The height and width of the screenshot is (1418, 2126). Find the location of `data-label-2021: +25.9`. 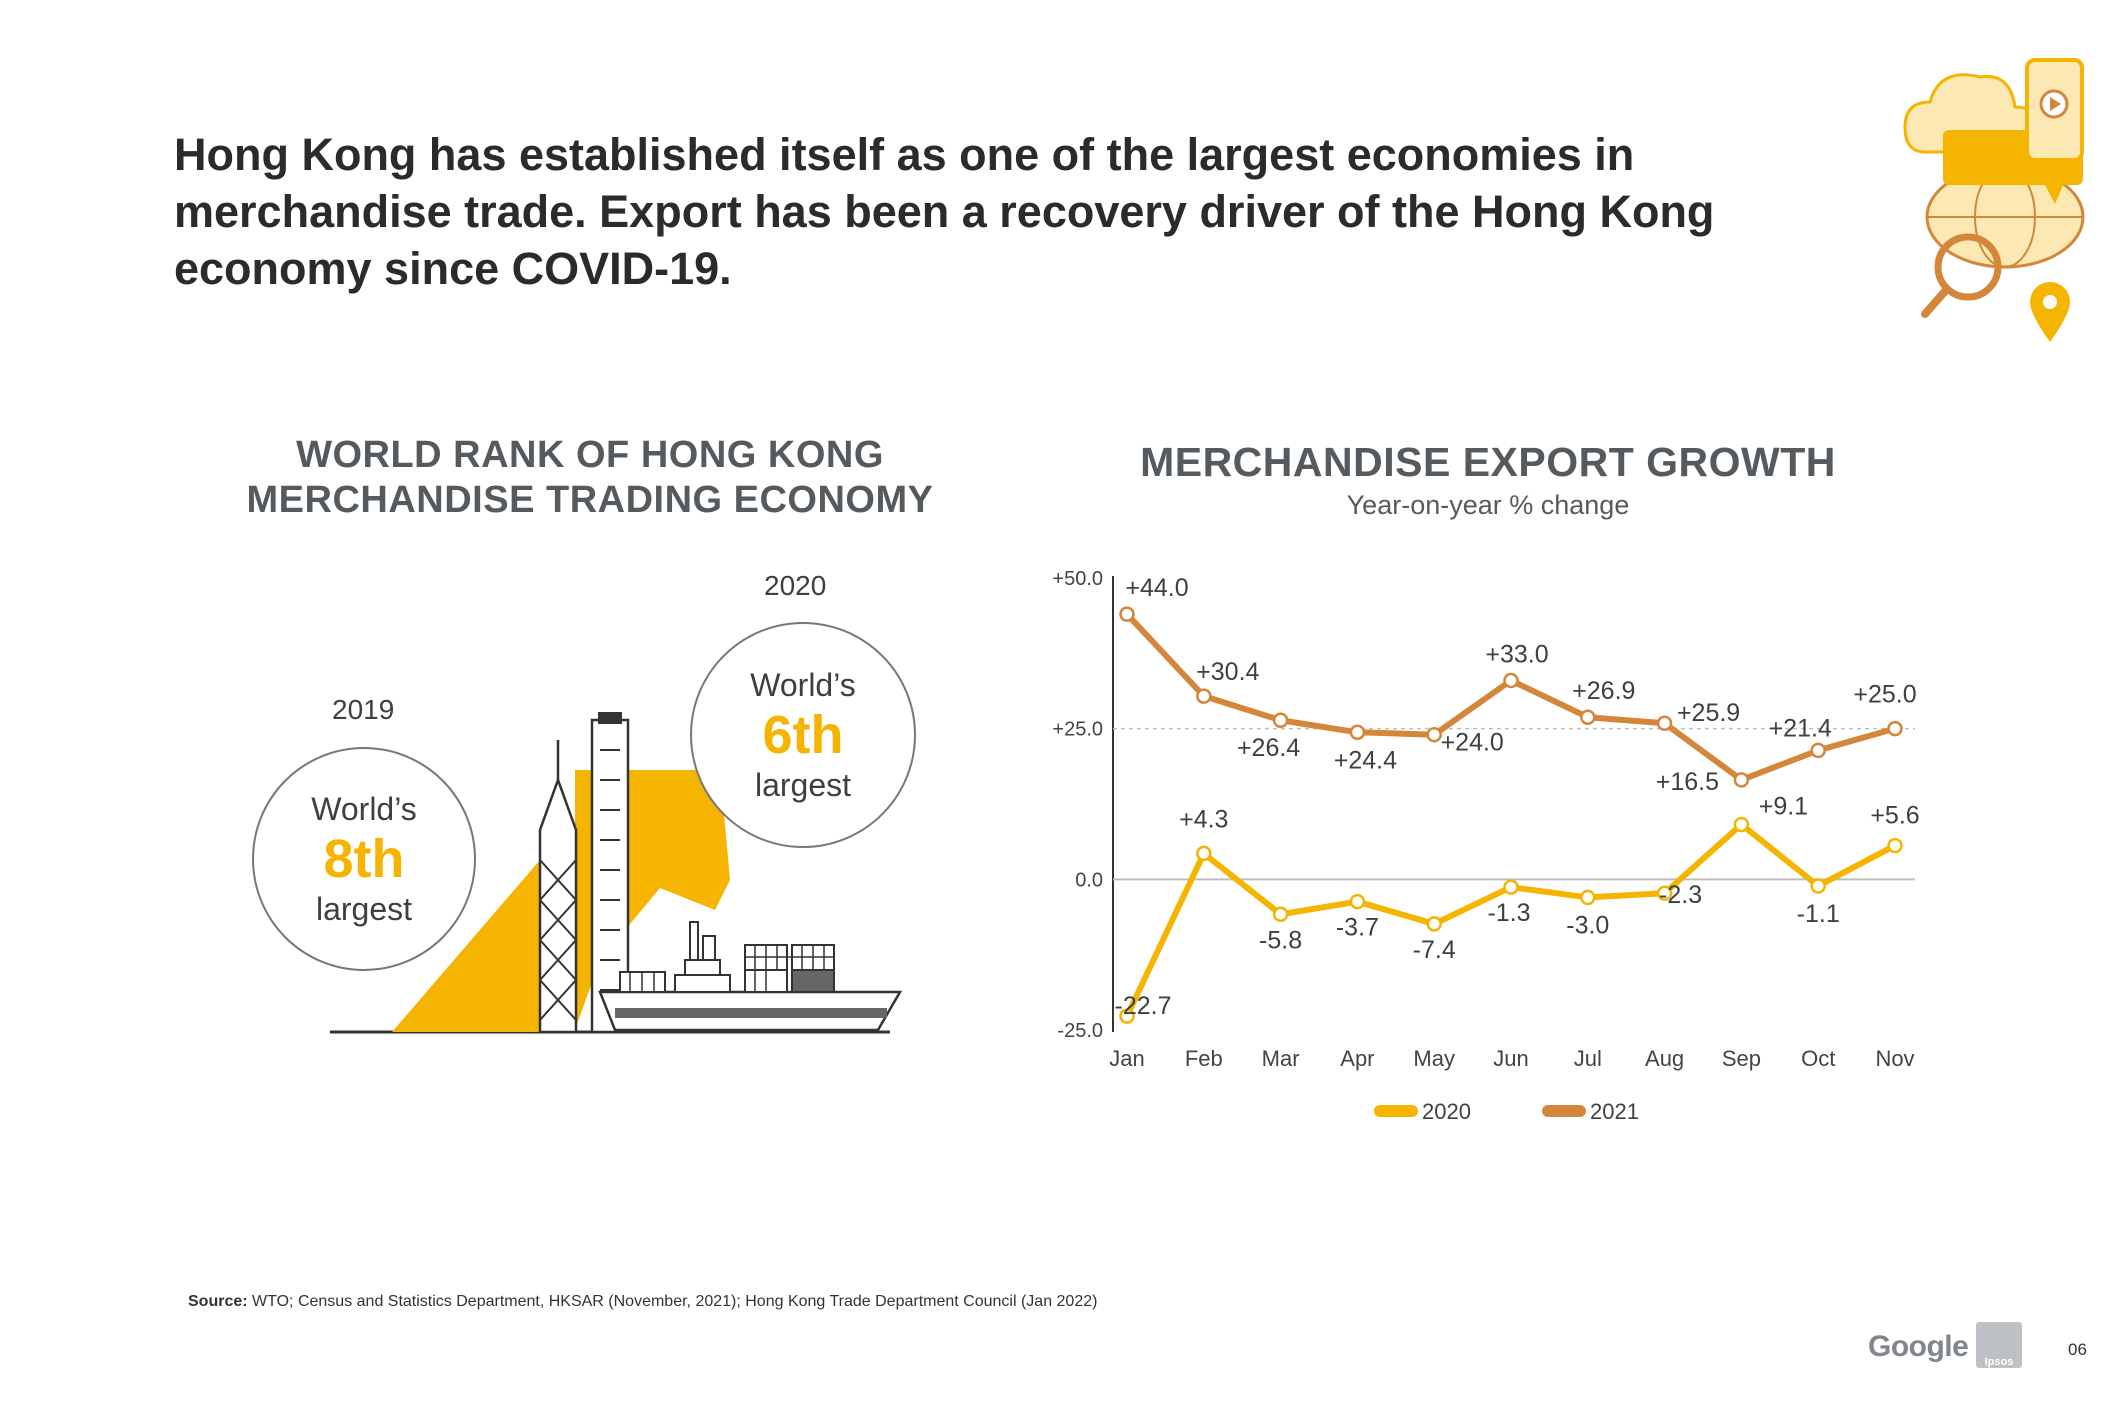

data-label-2021: +25.9 is located at coordinates (1708, 713).